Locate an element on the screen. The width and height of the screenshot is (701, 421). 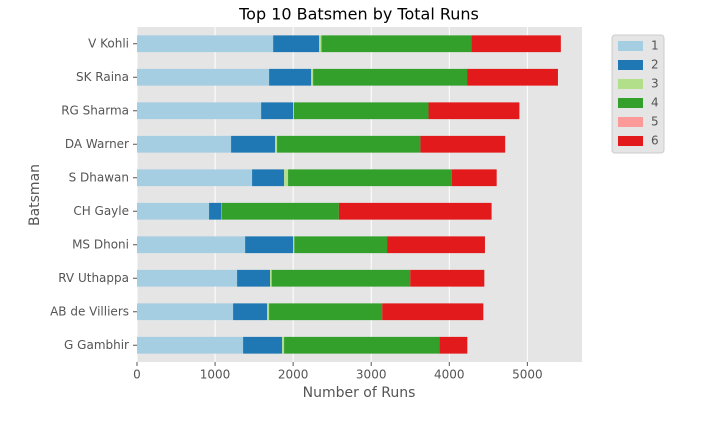
x-tick-label: 5000 is located at coordinates (527, 375).